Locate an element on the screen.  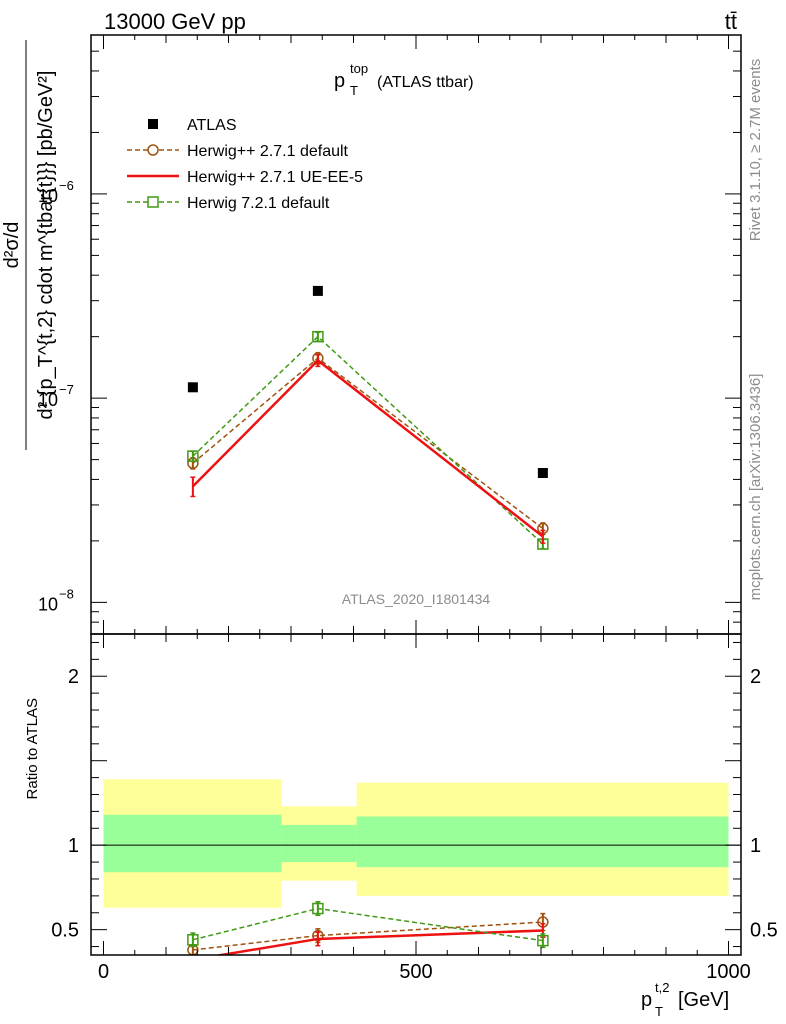
ratio-plot-layer is located at coordinates (368, 928).